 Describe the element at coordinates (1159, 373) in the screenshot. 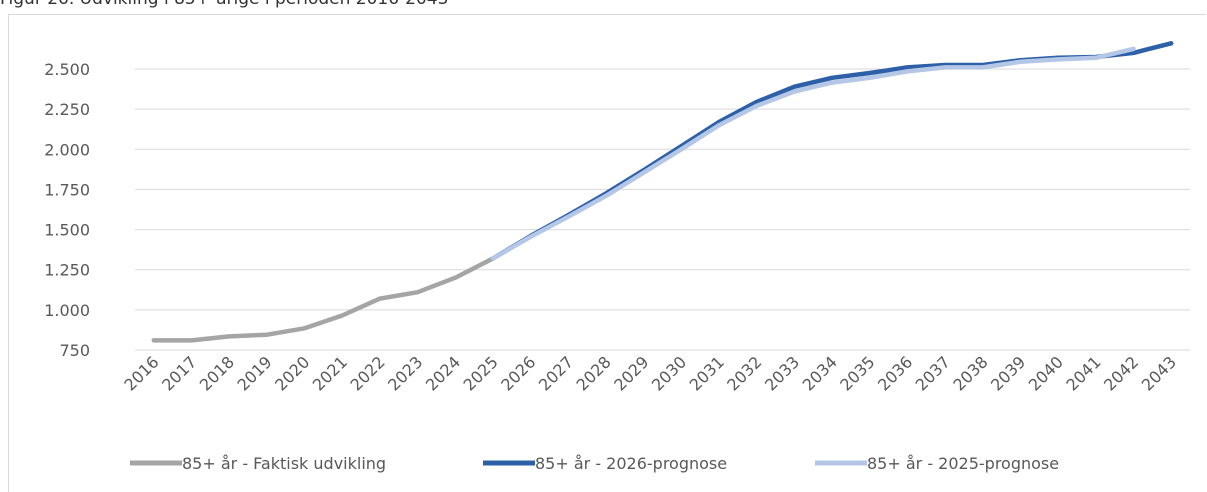

I see `x-tick-label: 2043` at that location.